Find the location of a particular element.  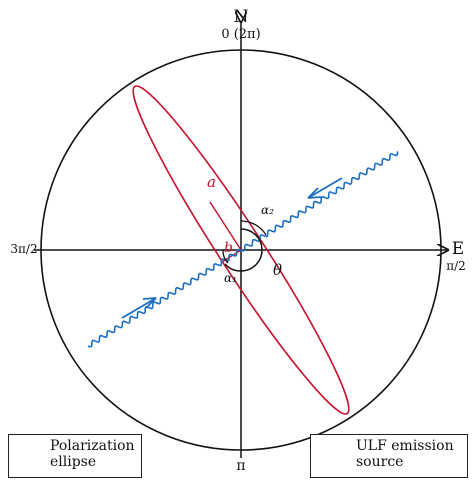

theta-arc is located at coordinates (243, 250).